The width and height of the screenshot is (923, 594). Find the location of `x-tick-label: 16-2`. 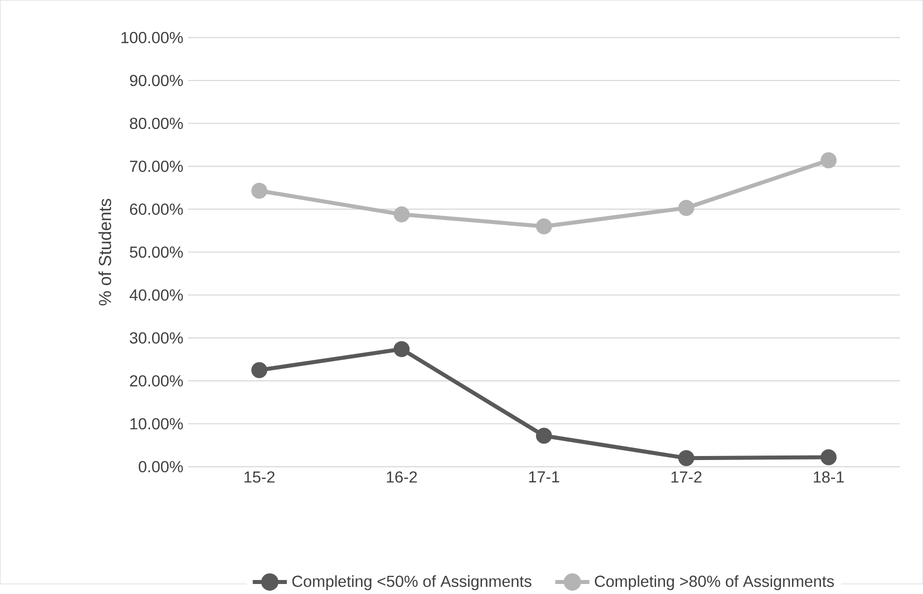

x-tick-label: 16-2 is located at coordinates (401, 477).